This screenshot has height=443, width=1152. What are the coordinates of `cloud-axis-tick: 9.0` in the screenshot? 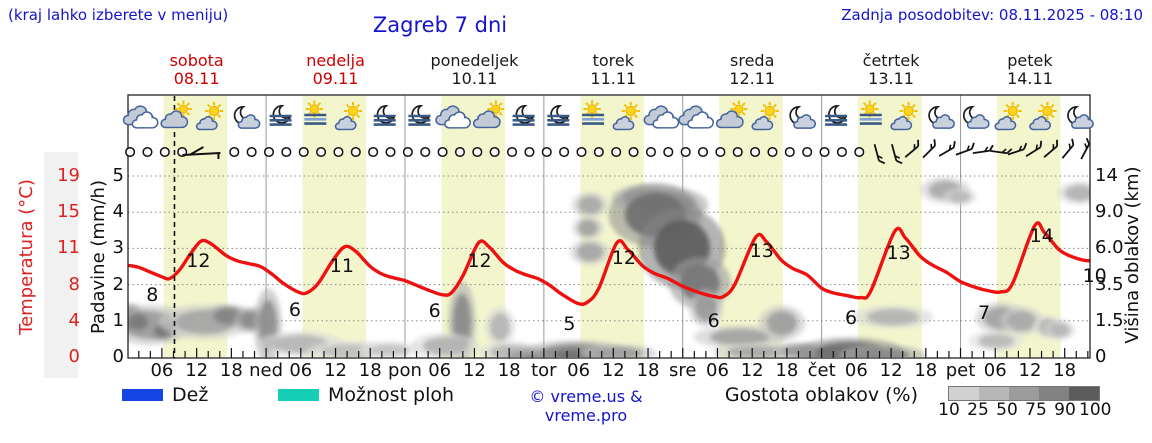 It's located at (1109, 212).